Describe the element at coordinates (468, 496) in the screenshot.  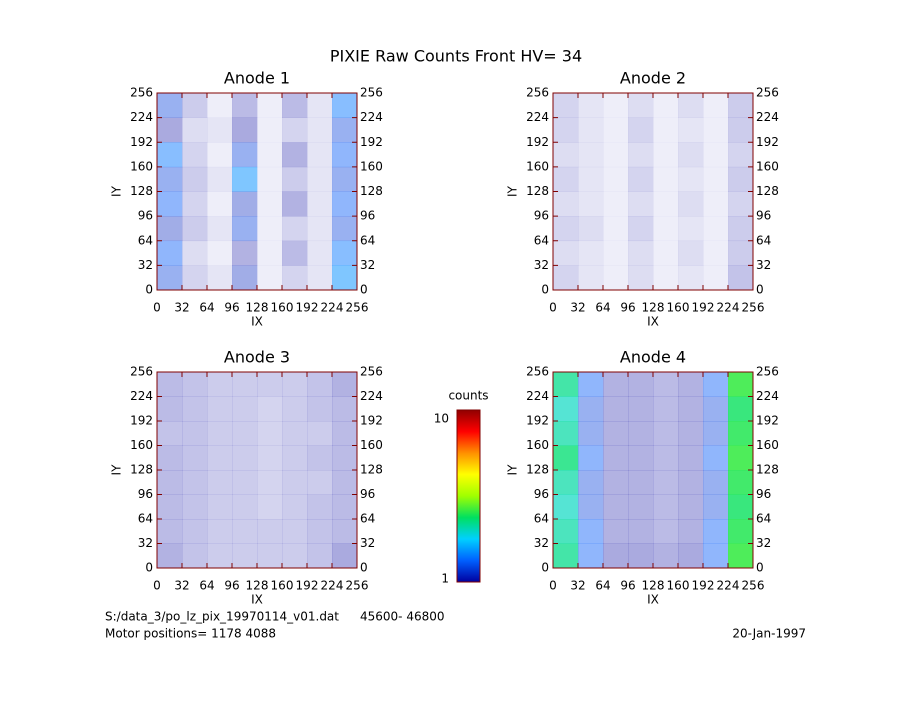
I see `colorbar-frame` at that location.